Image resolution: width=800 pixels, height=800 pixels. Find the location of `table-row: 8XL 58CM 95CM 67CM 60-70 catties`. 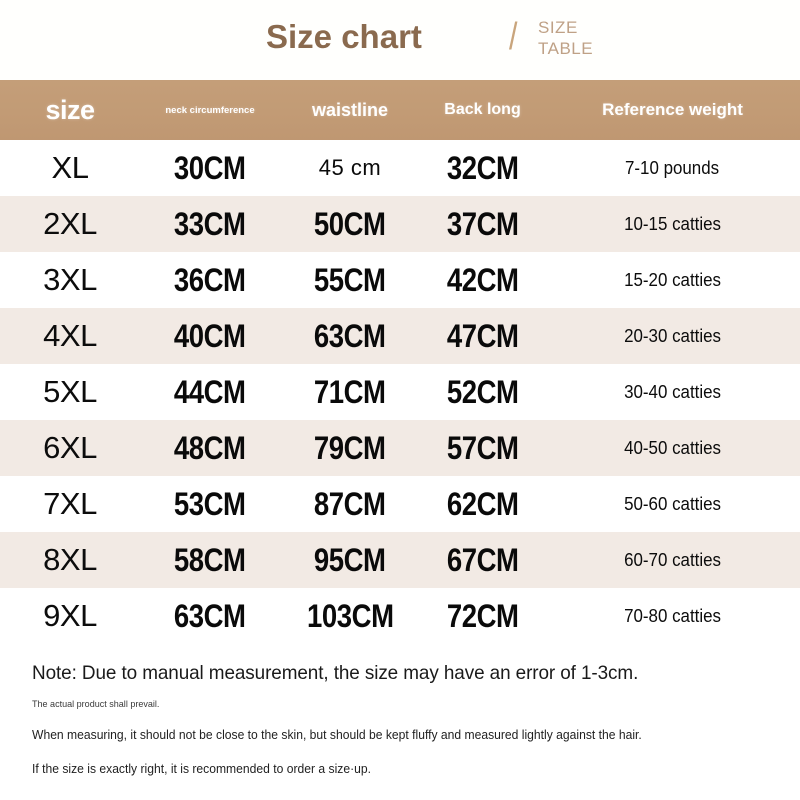

table-row: 8XL 58CM 95CM 67CM 60-70 catties is located at coordinates (400, 560).